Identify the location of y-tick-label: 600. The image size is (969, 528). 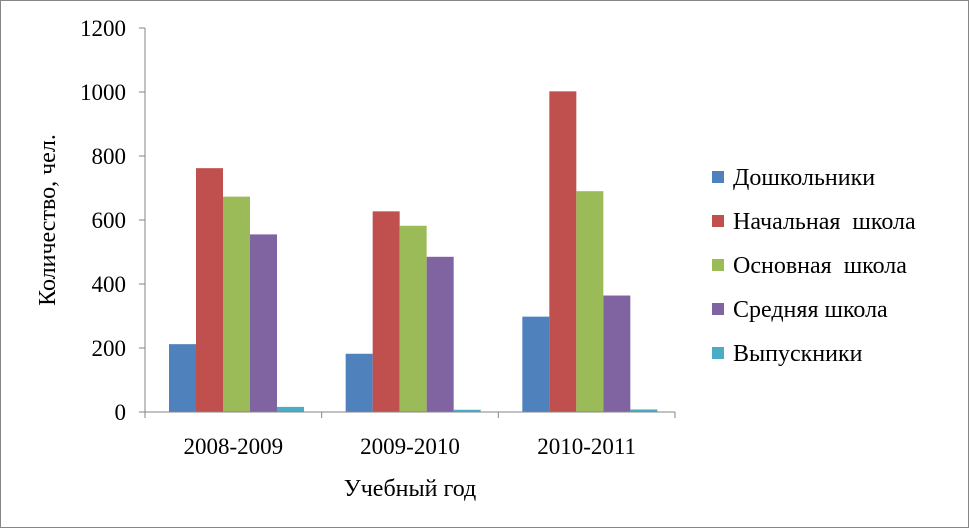
(109, 220).